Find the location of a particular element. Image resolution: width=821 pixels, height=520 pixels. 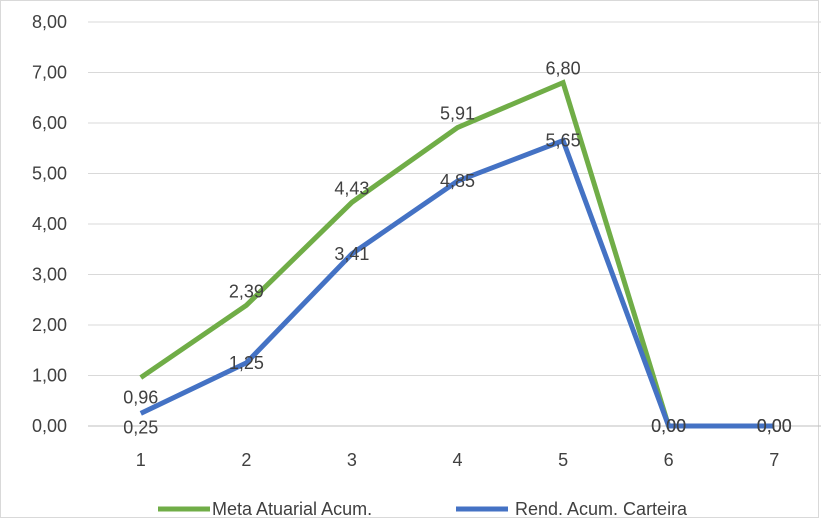

x-tick-label: 1 is located at coordinates (141, 460).